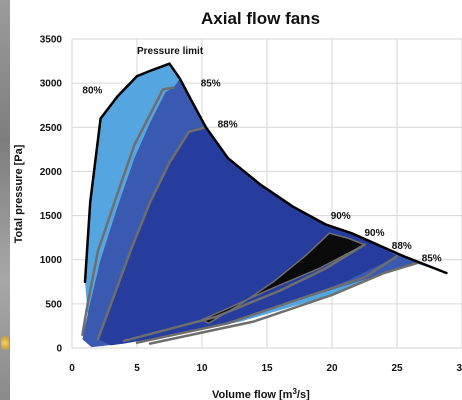  Describe the element at coordinates (341, 216) in the screenshot. I see `annotation-90-4: 90%` at that location.